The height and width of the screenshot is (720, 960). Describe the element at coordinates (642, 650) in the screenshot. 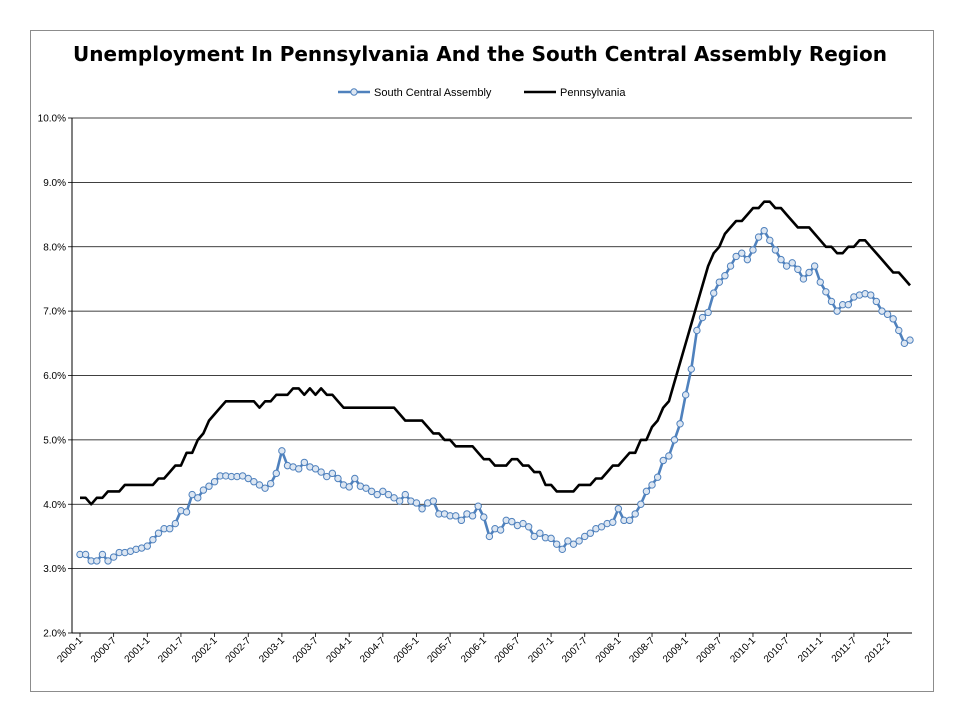

I see `x-tick-label: 2008-7` at that location.